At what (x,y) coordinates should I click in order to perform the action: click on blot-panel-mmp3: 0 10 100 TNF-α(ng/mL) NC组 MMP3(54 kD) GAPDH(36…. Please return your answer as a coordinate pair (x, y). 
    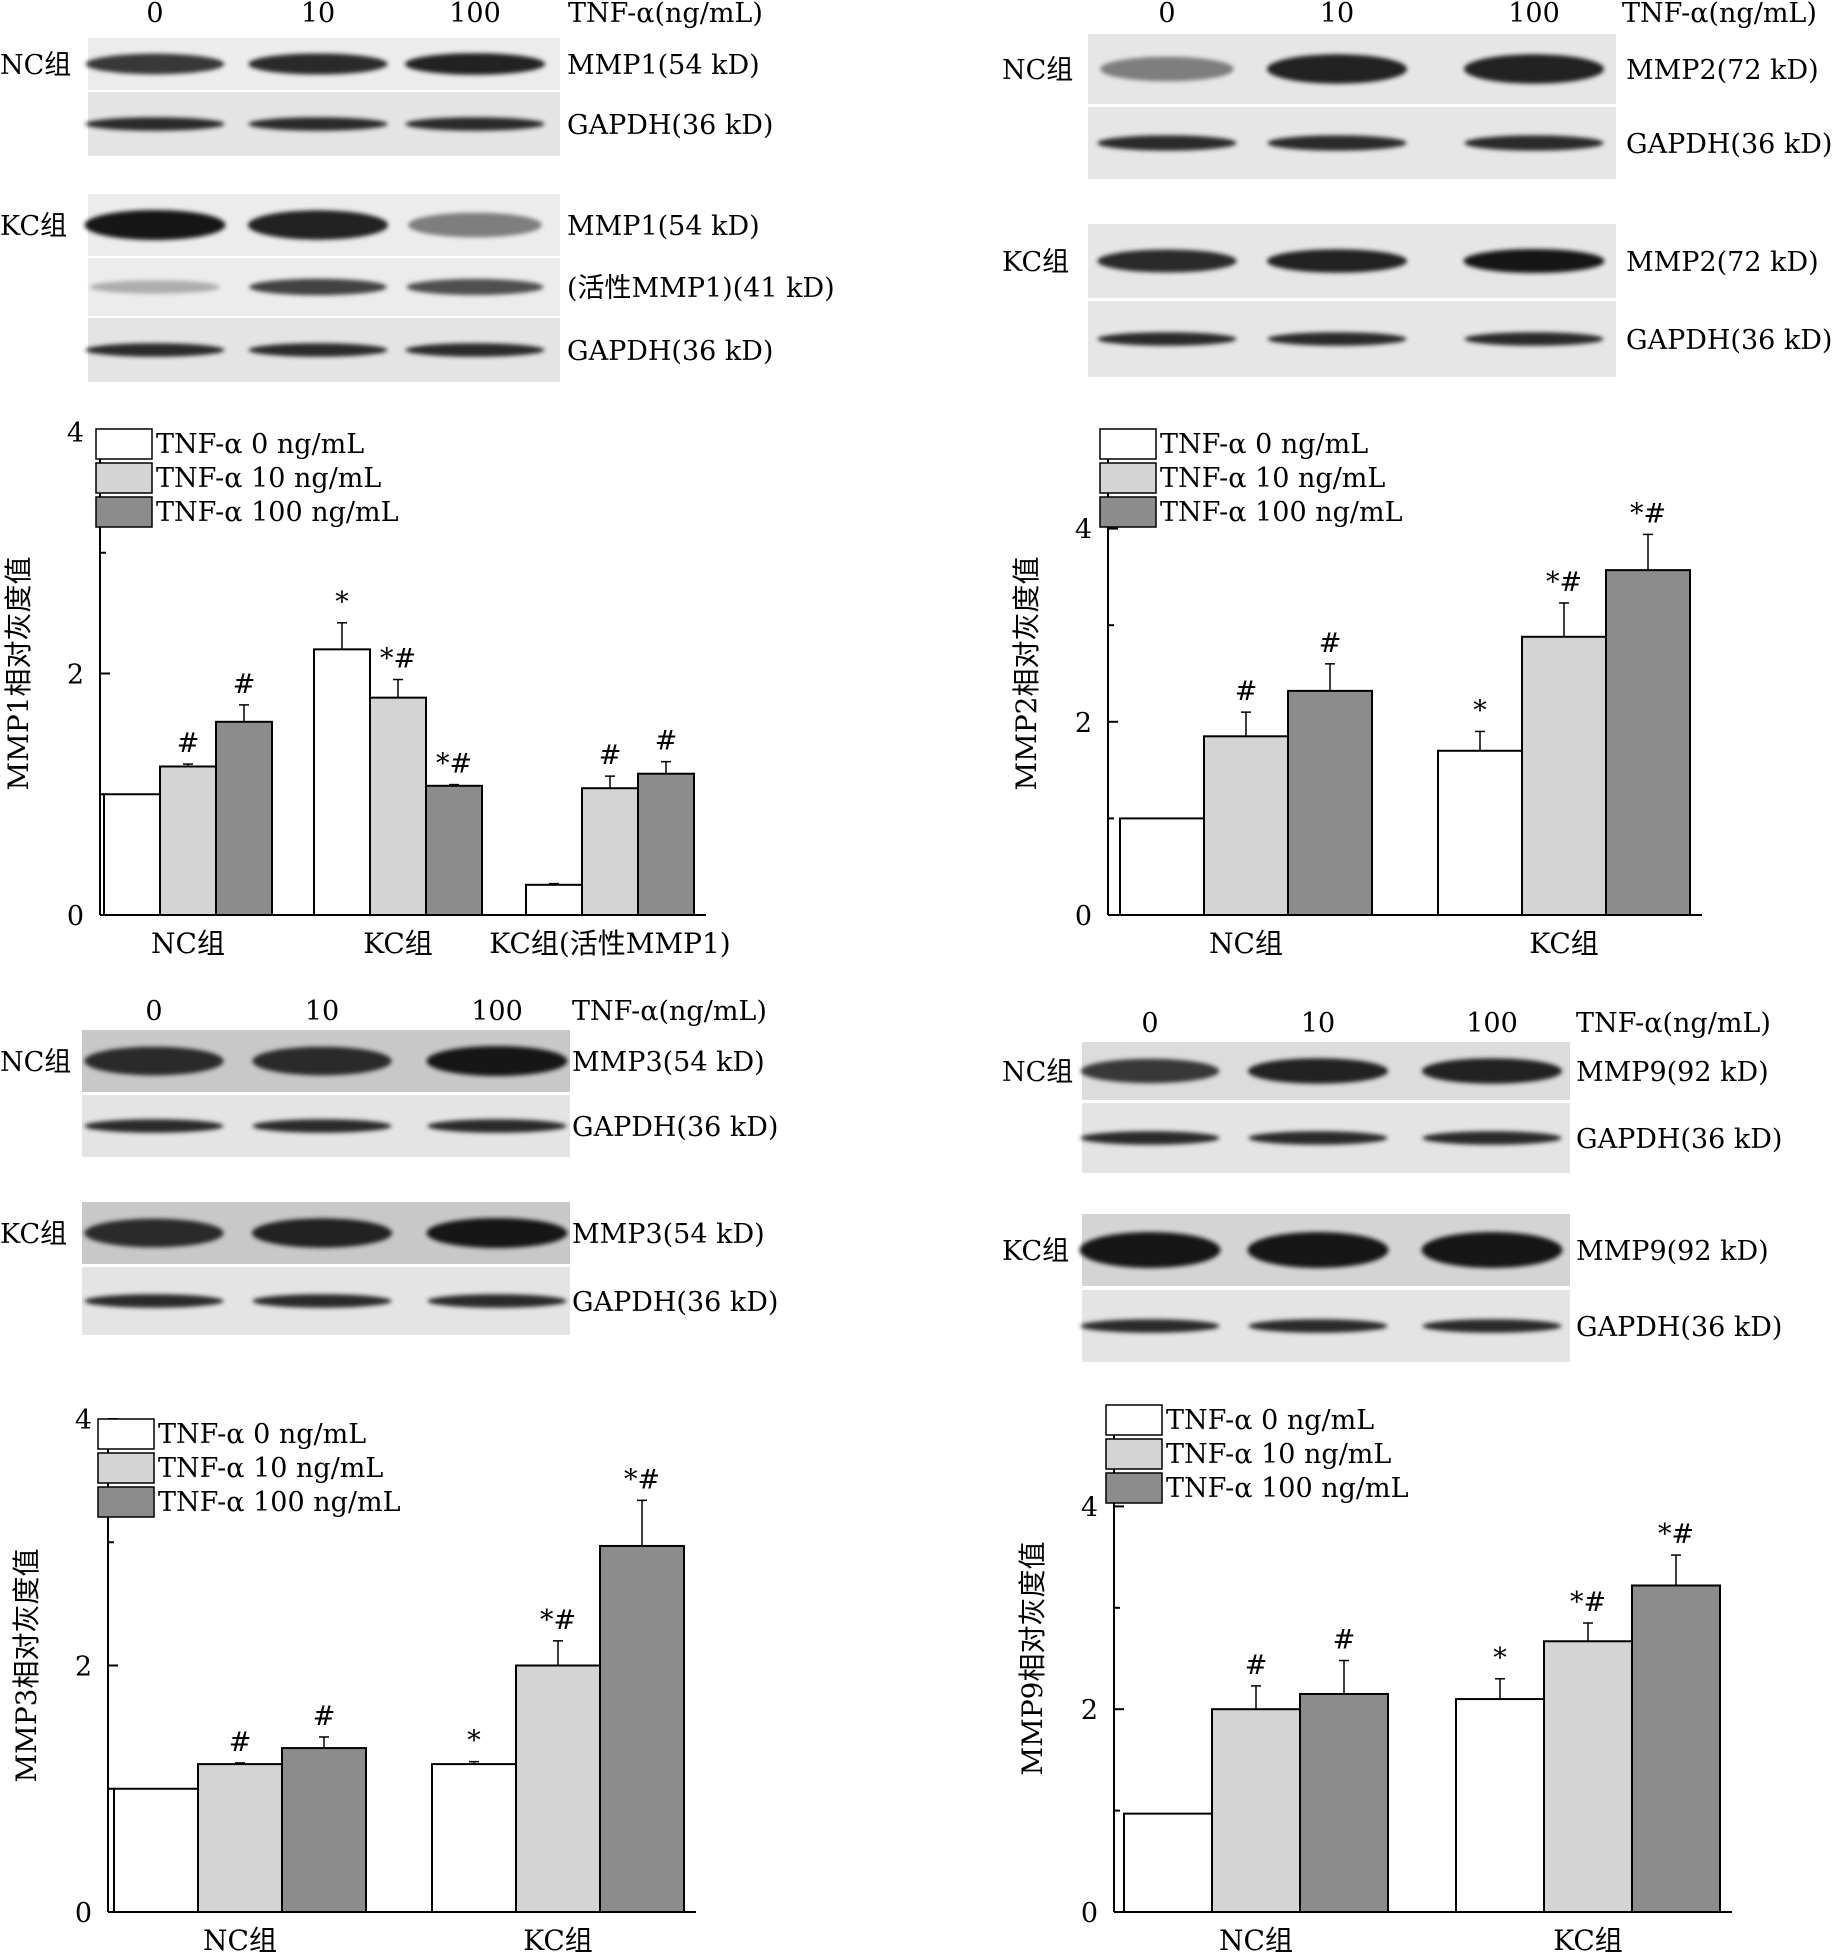
    Looking at the image, I should click on (389, 1165).